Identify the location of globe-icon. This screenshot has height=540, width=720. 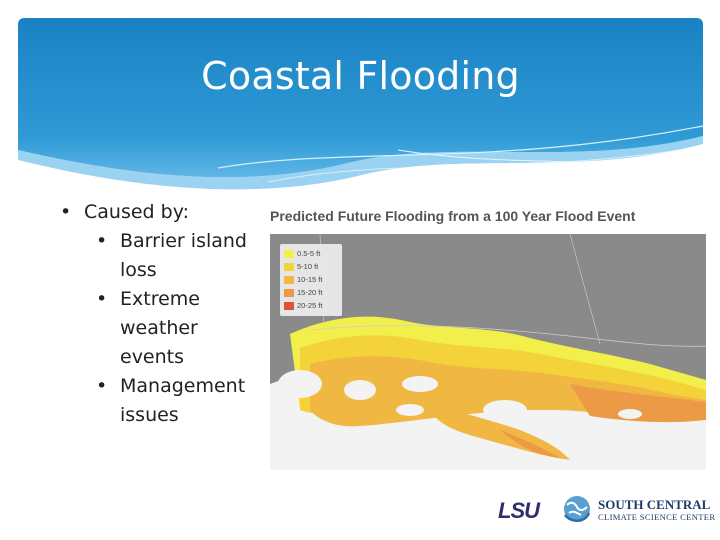
(577, 509).